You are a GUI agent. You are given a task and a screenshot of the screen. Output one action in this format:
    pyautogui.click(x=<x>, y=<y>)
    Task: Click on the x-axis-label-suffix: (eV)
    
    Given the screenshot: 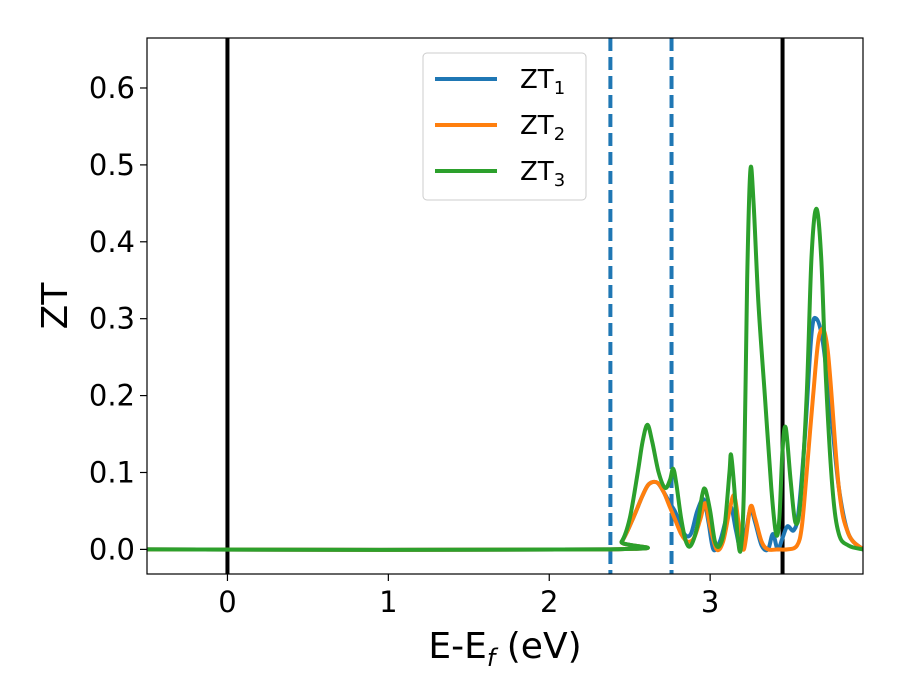 What is the action you would take?
    pyautogui.click(x=538, y=646)
    